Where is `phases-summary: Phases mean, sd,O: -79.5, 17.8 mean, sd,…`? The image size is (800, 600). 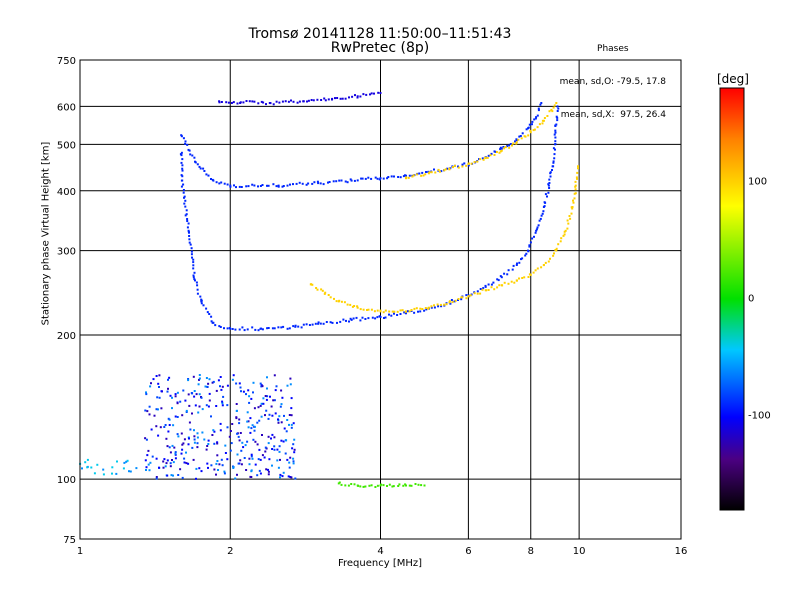 phases-summary: Phases mean, sd,O: -79.5, 17.8 mean, sd,… is located at coordinates (613, 77).